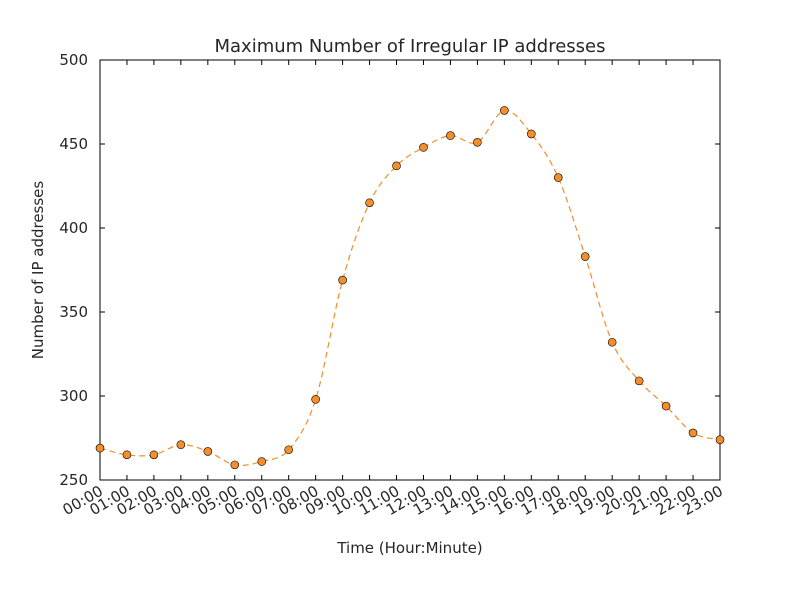 The height and width of the screenshot is (600, 800). What do you see at coordinates (409, 46) in the screenshot?
I see `chart-title: Maximum Number of Irregular IP addresses` at bounding box center [409, 46].